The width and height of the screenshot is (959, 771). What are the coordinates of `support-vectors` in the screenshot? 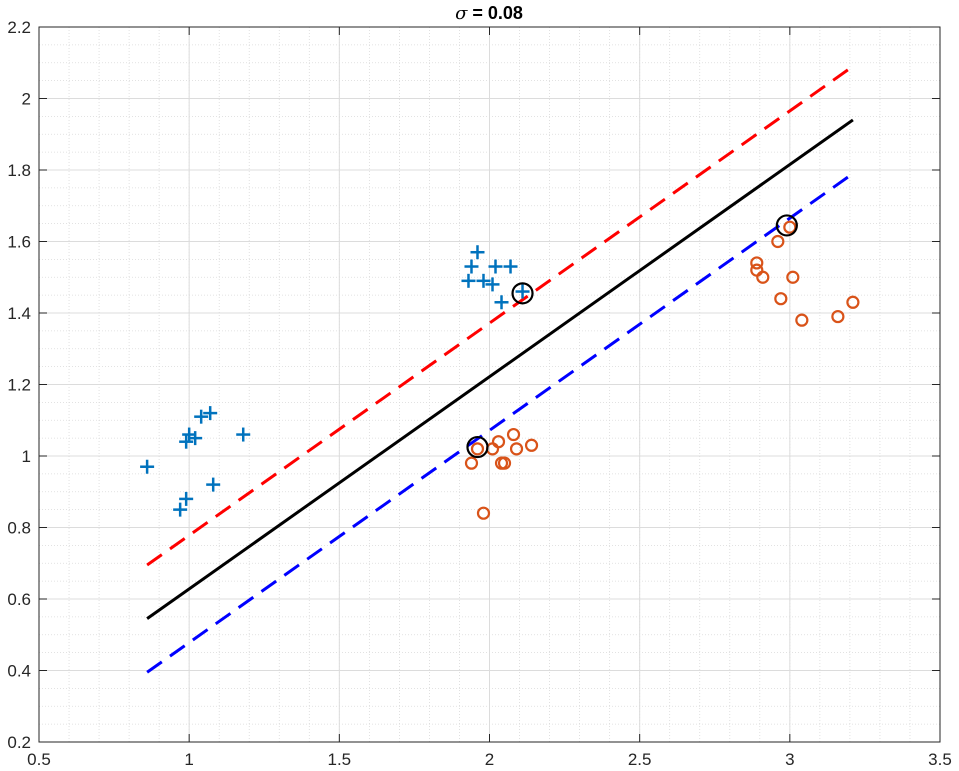 It's located at (632, 336).